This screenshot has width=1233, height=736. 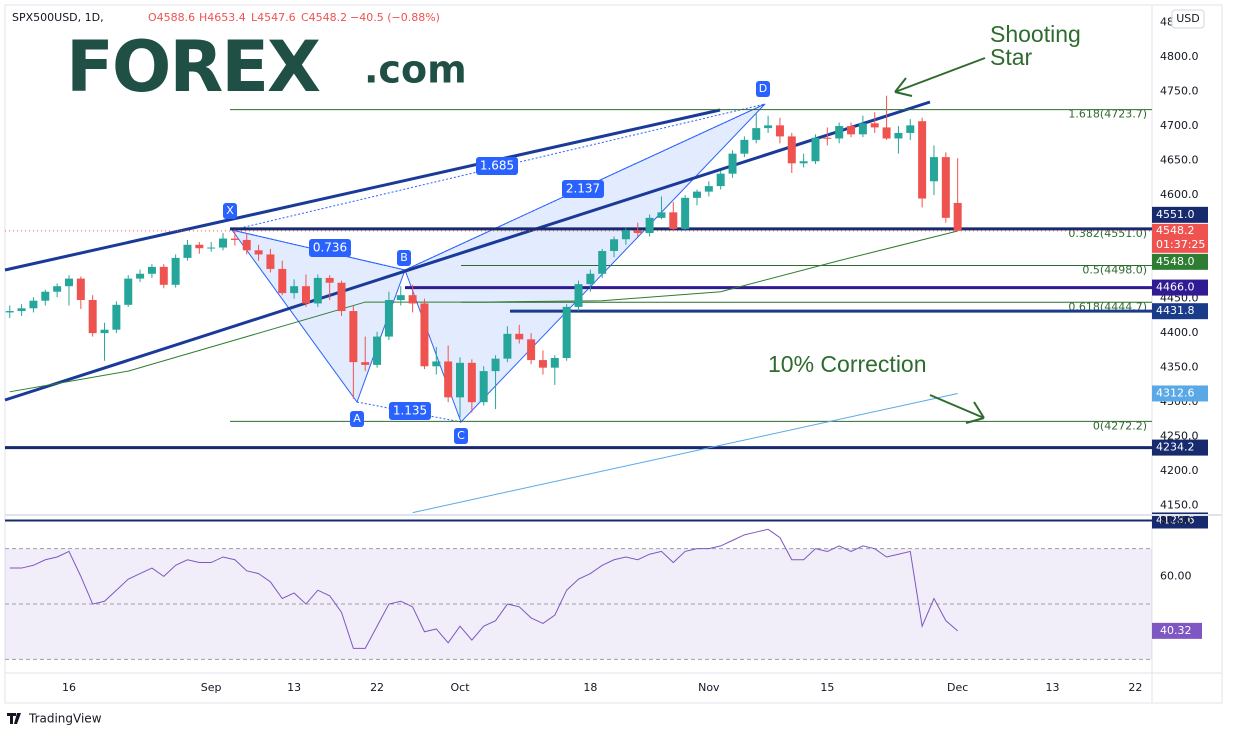 What do you see at coordinates (1175, 447) in the screenshot?
I see `level-label: 4234.2` at bounding box center [1175, 447].